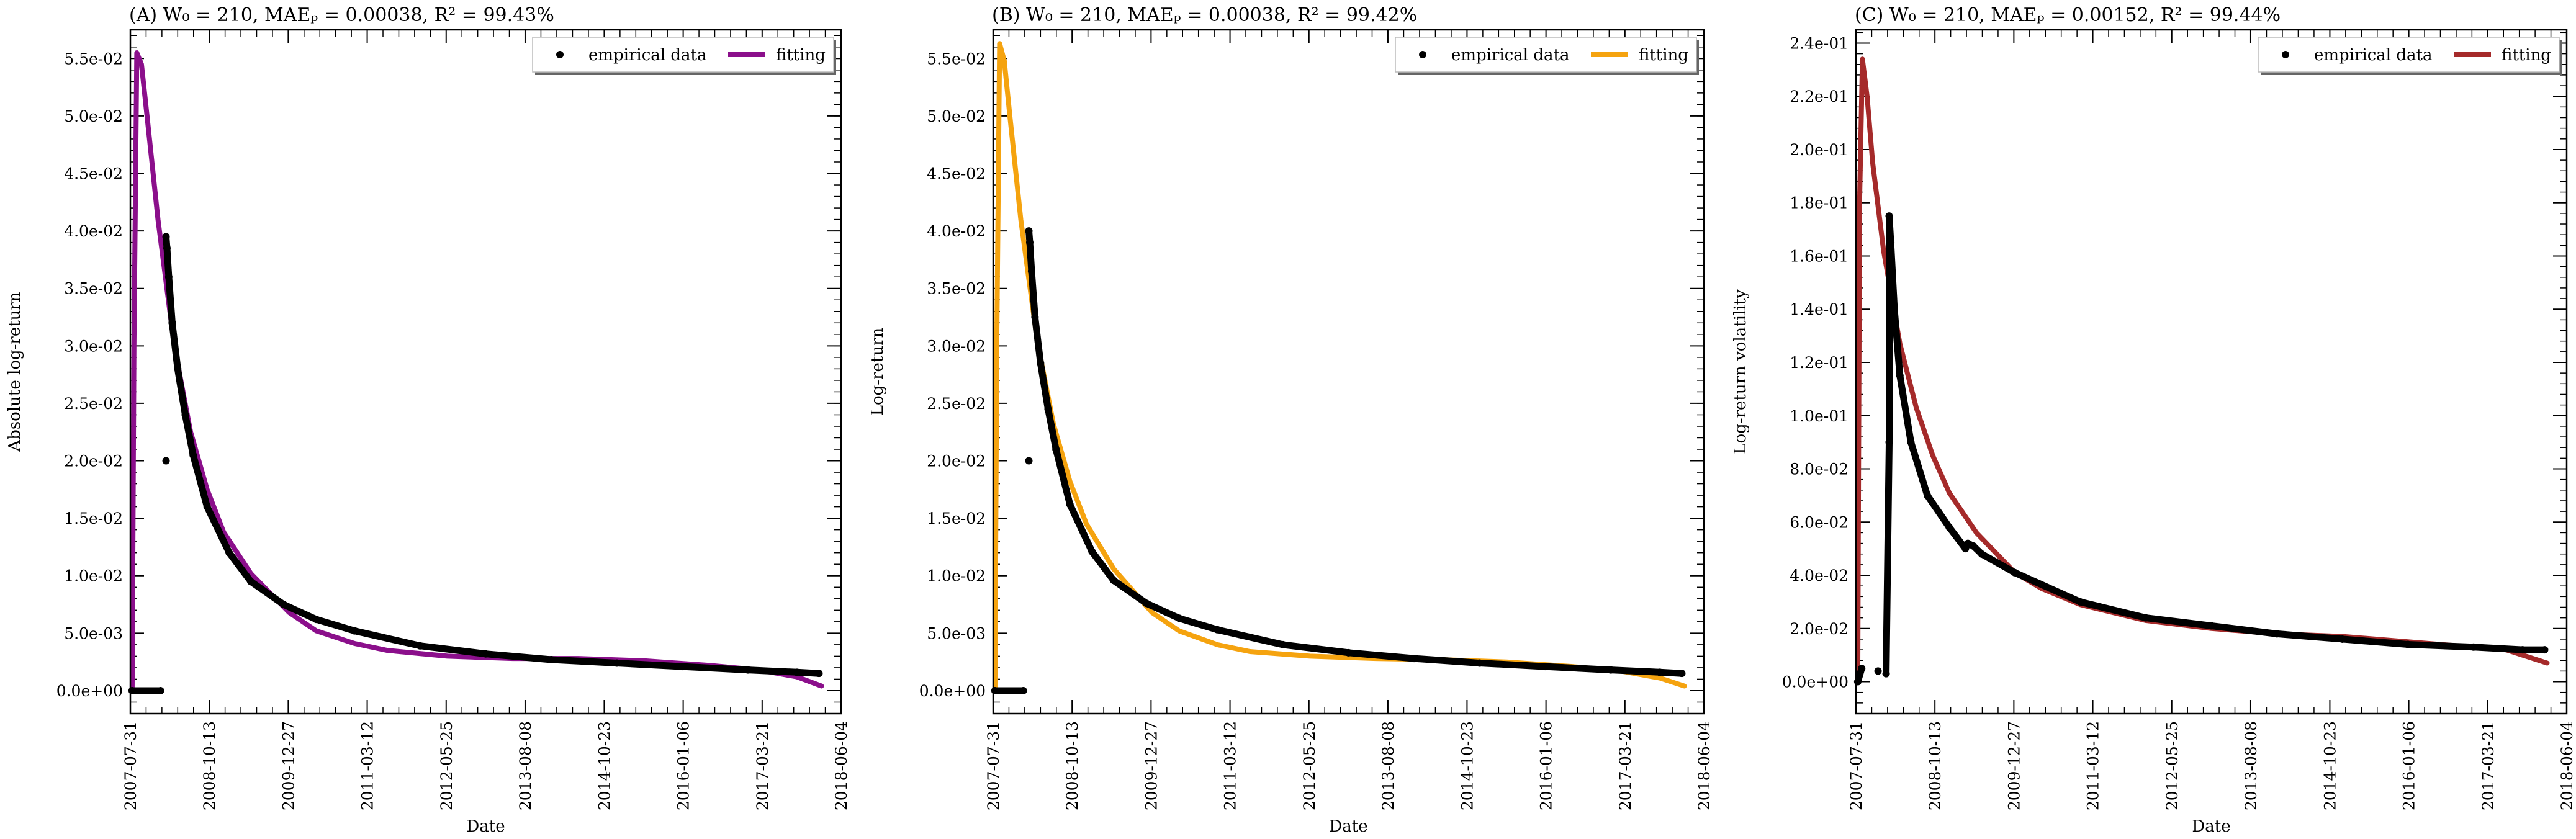  What do you see at coordinates (1740, 372) in the screenshot?
I see `y-axis-label: Log-return volatility` at bounding box center [1740, 372].